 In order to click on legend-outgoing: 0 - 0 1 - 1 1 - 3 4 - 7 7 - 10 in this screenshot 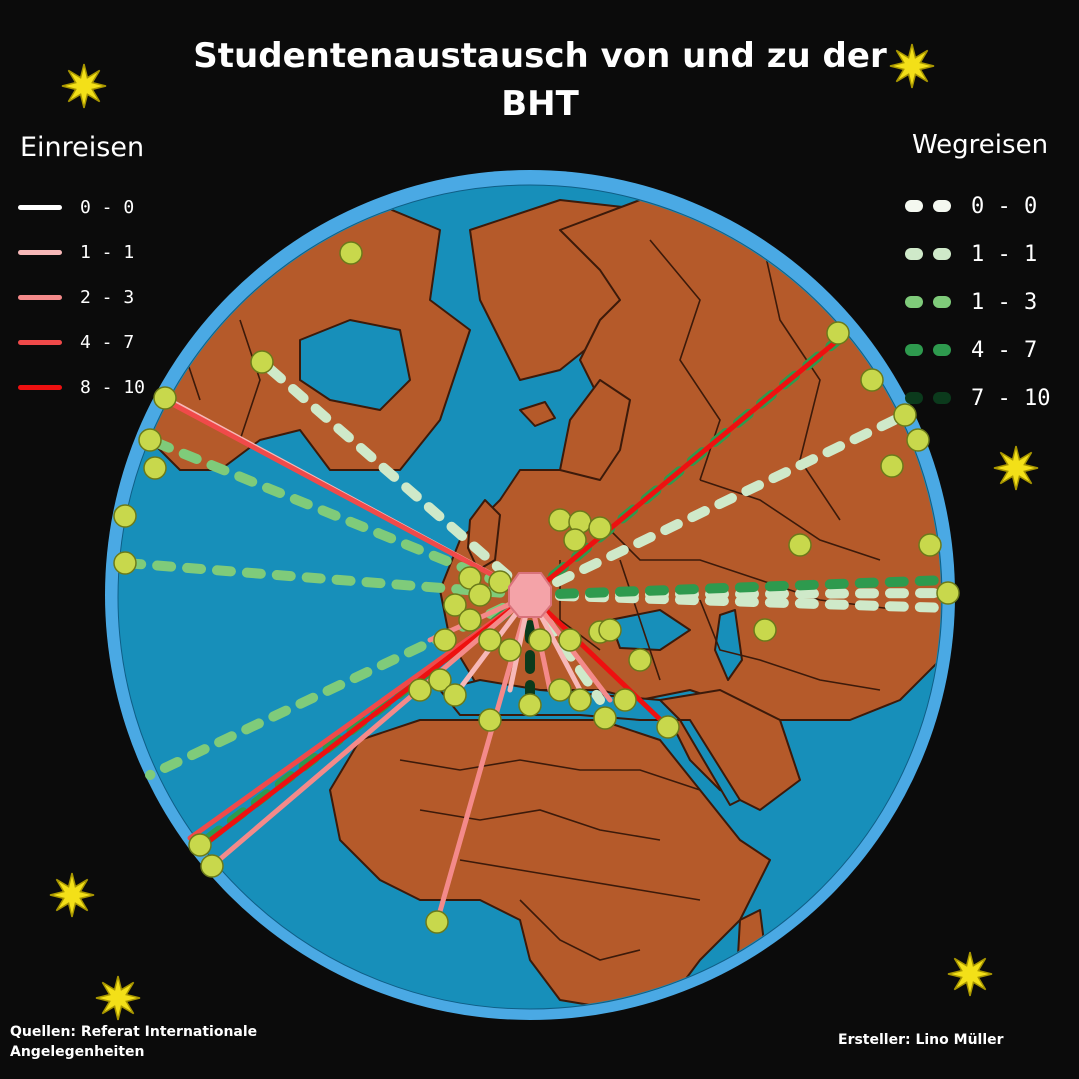, I will do `click(977, 302)`.